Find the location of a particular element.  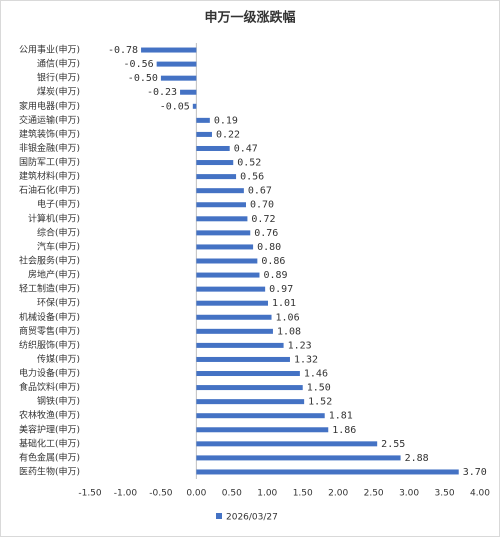

y-tick-label: 公用事业(申万) is located at coordinates (49, 50).